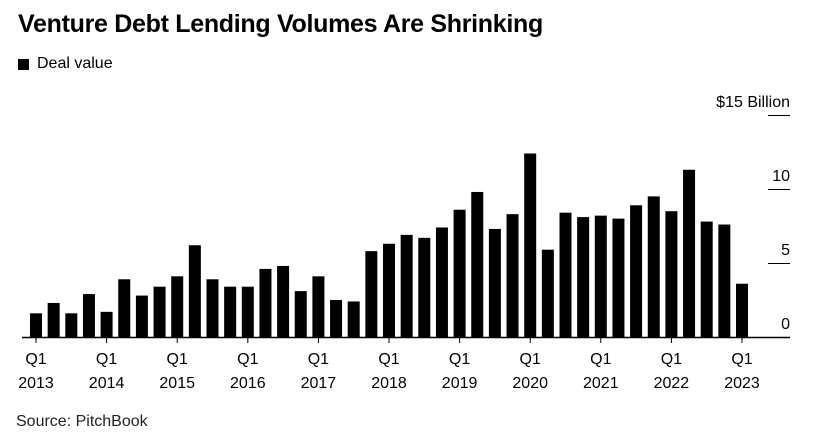  Describe the element at coordinates (388, 359) in the screenshot. I see `x-tick-label-quarter-5: Q1` at that location.